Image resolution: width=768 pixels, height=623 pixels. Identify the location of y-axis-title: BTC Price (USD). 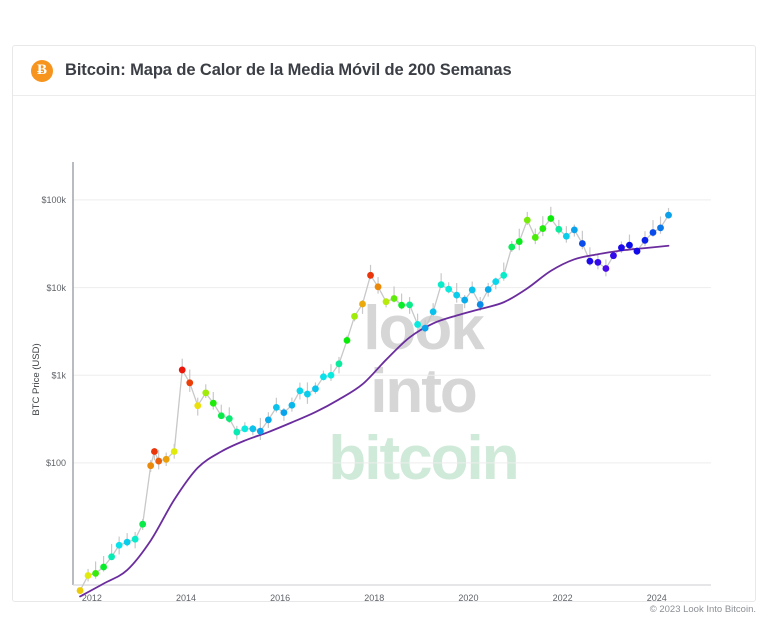
(36, 379).